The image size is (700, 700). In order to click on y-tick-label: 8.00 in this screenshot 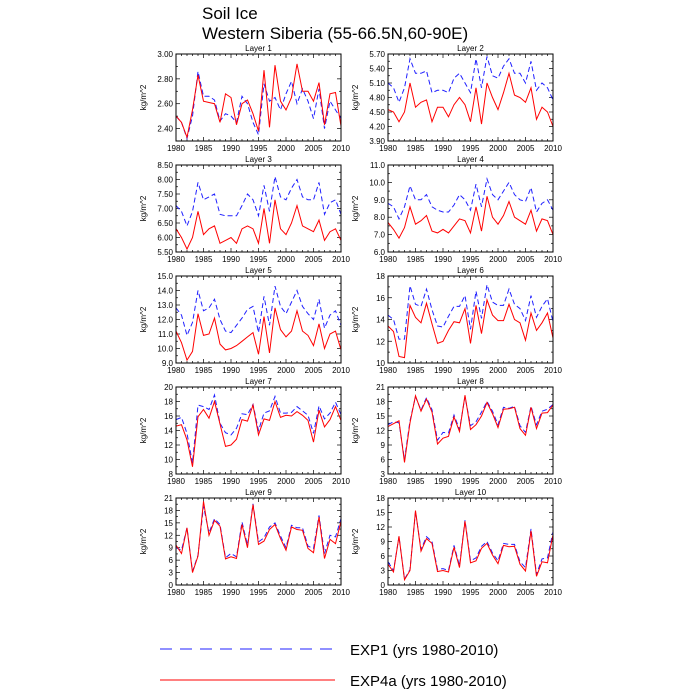, I will do `click(165, 180)`.